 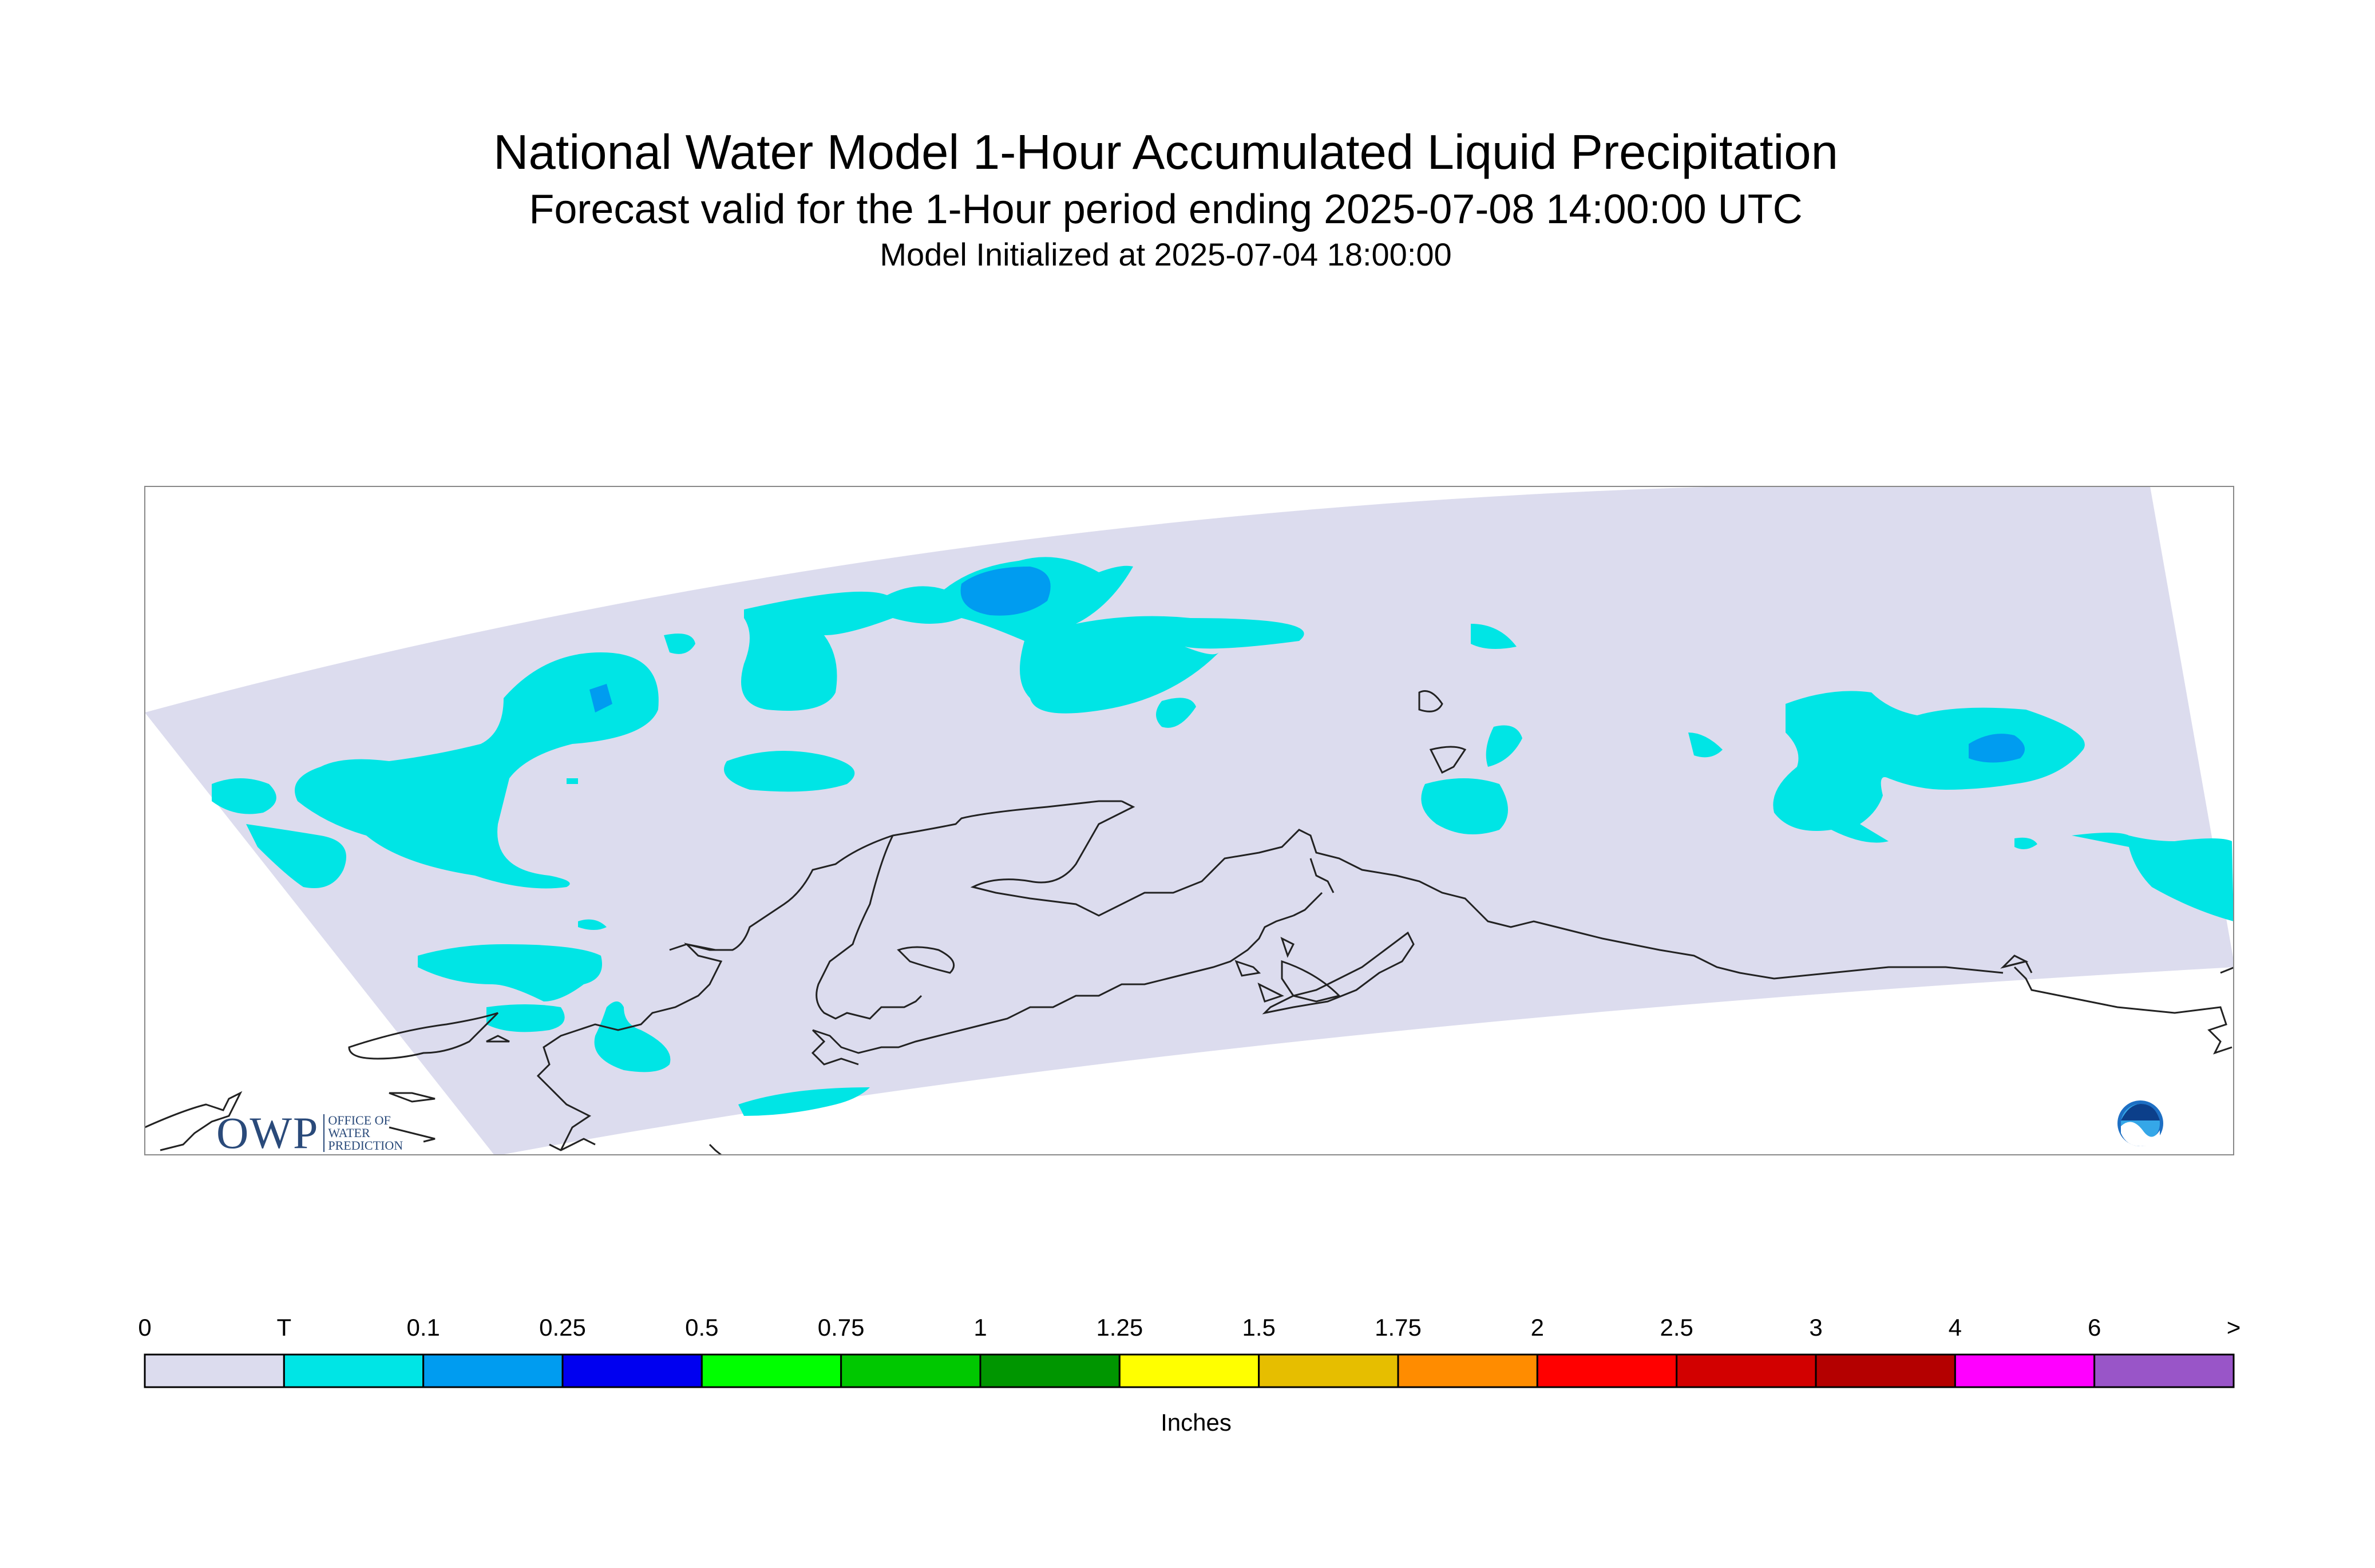 I want to click on legend-tick-label: 0.5, so click(x=702, y=1327).